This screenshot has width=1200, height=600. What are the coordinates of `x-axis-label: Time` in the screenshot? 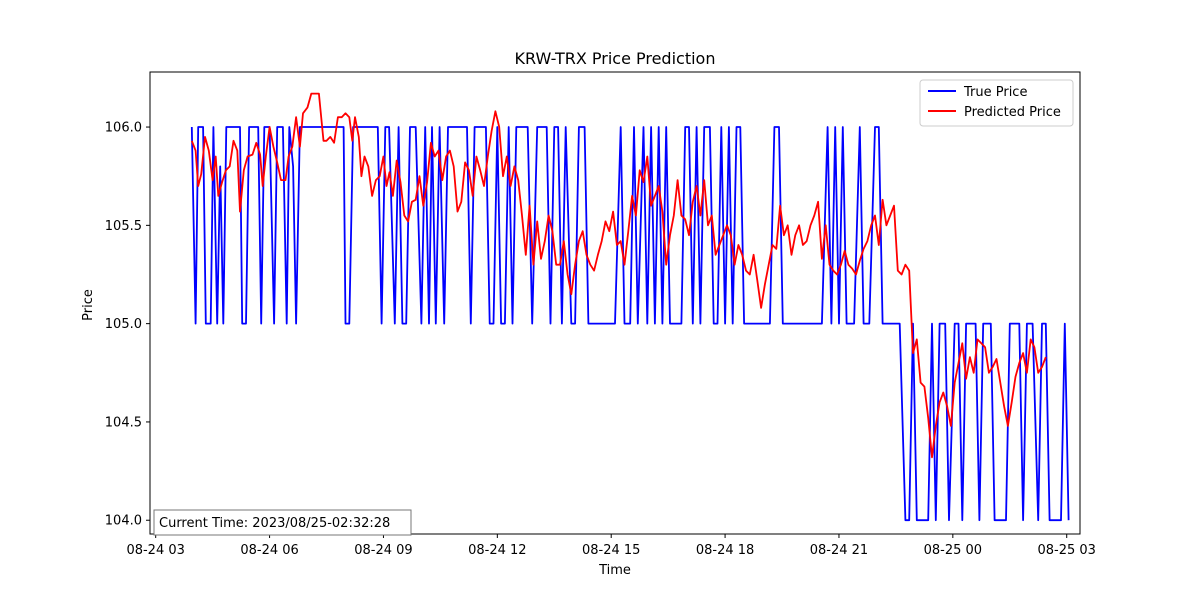 It's located at (614, 570).